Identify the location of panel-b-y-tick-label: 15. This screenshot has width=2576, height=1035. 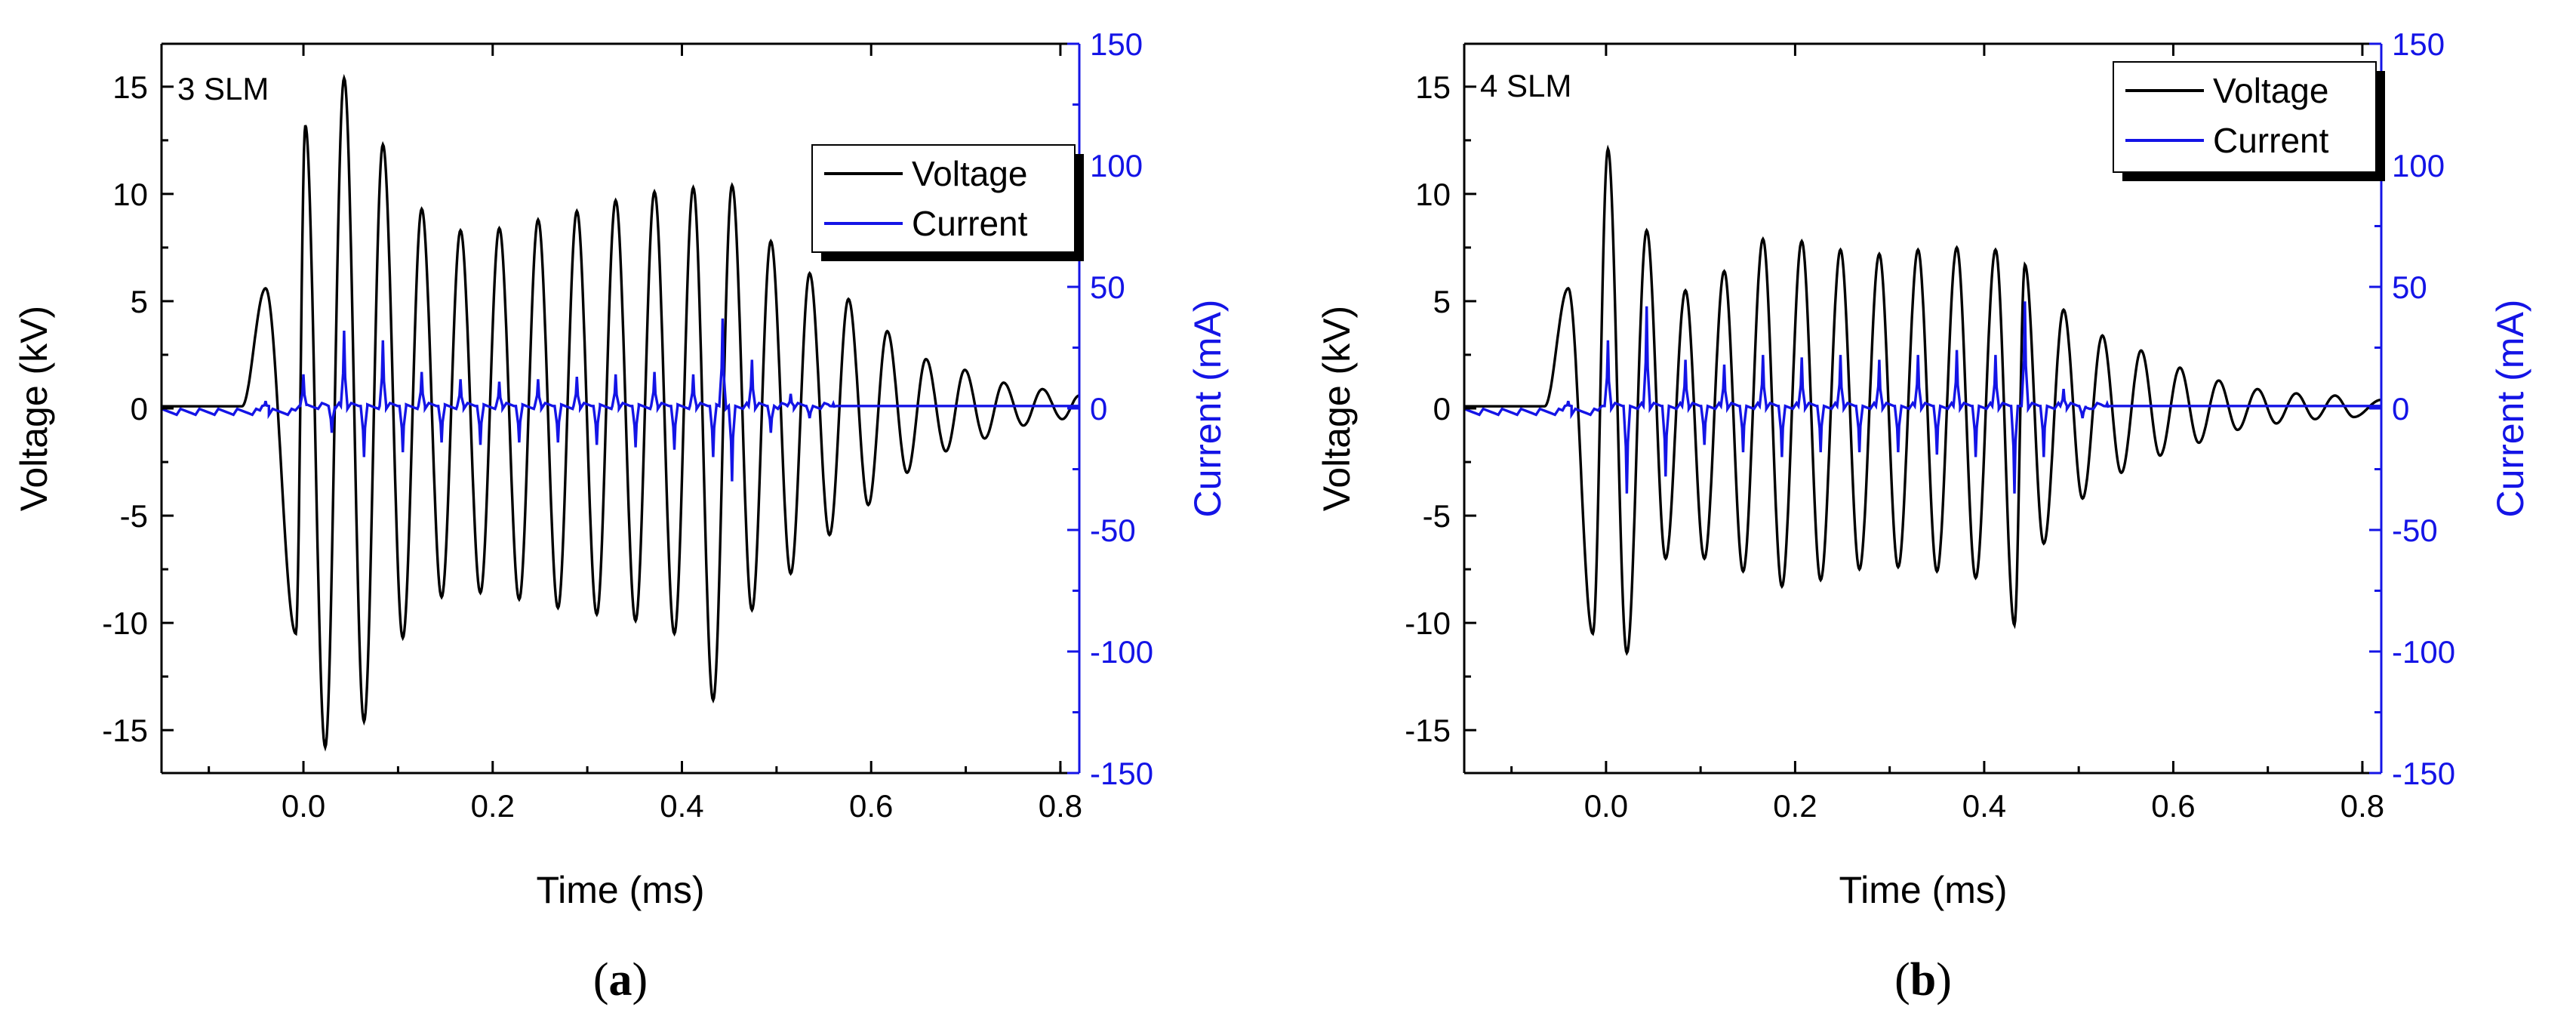
(1433, 87).